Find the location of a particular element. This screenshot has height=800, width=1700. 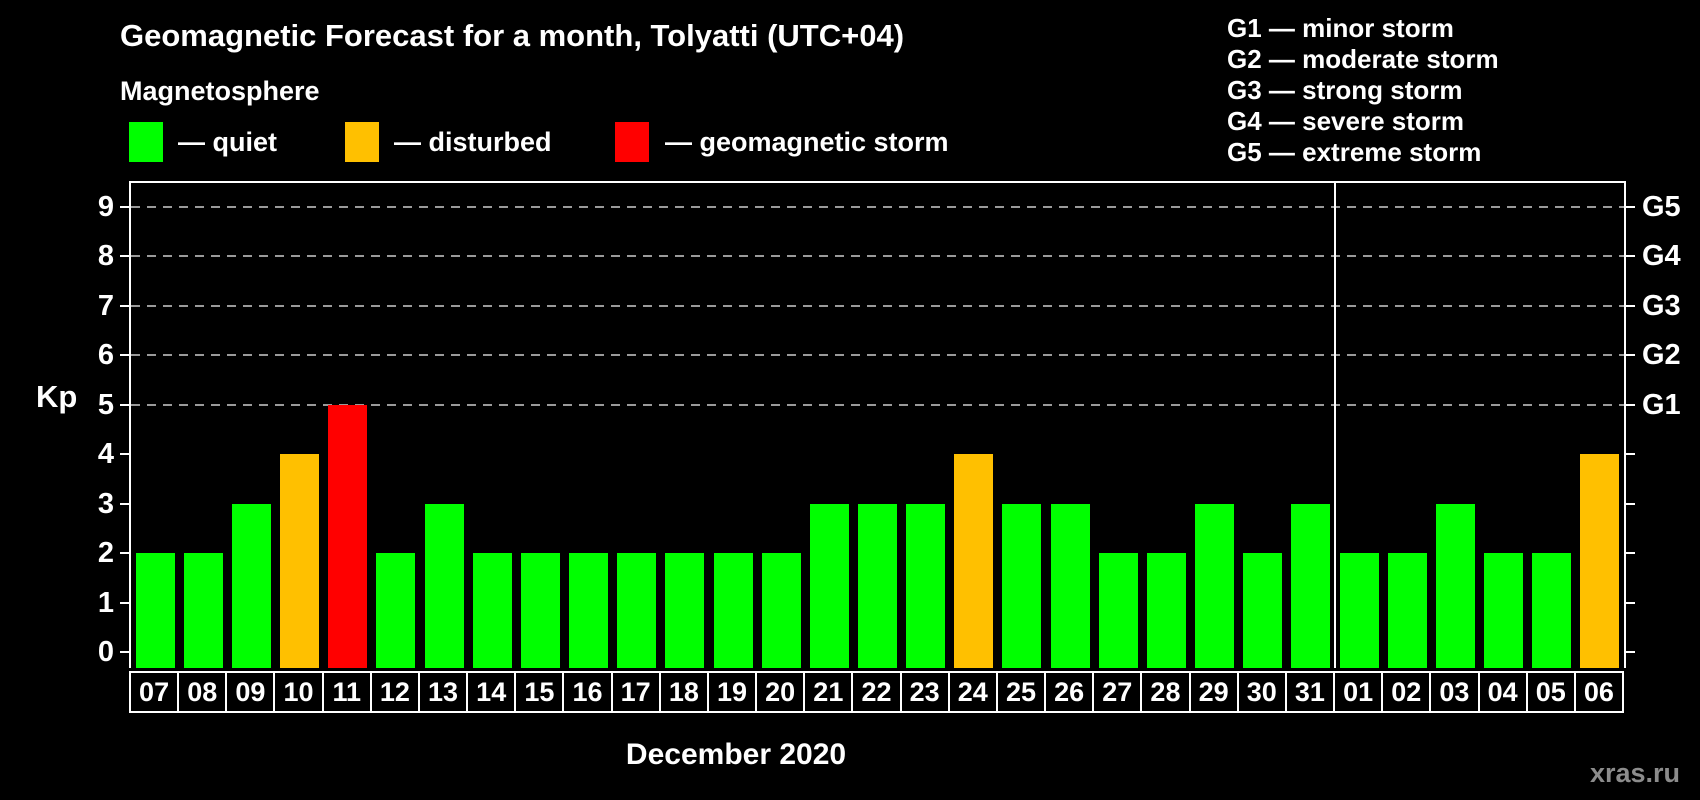

date-cell-31: 31 is located at coordinates (1310, 692).